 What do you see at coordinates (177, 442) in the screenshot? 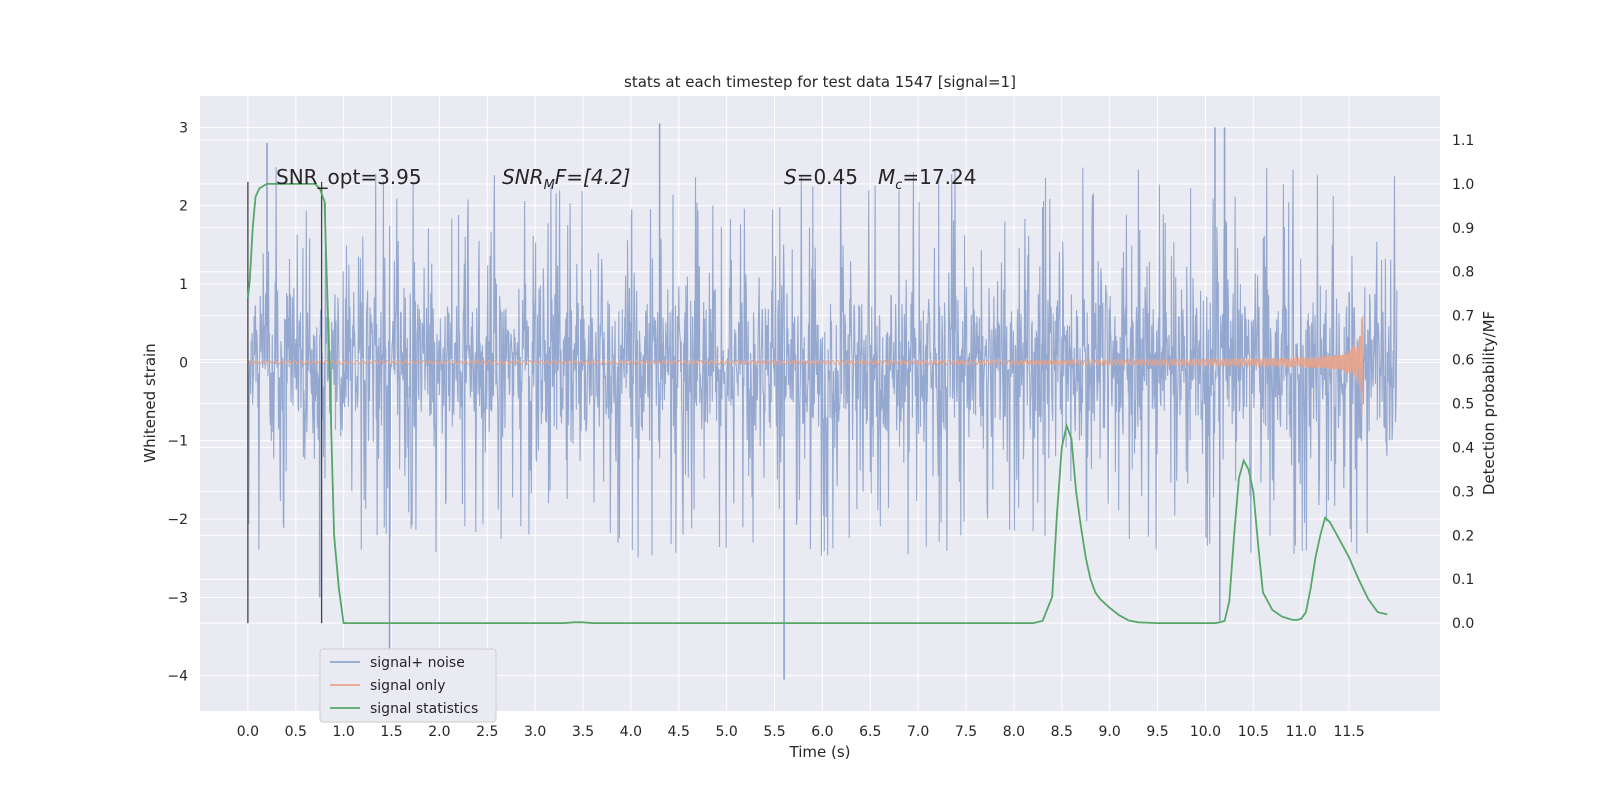
I see `y-left-tick-label: −1` at bounding box center [177, 442].